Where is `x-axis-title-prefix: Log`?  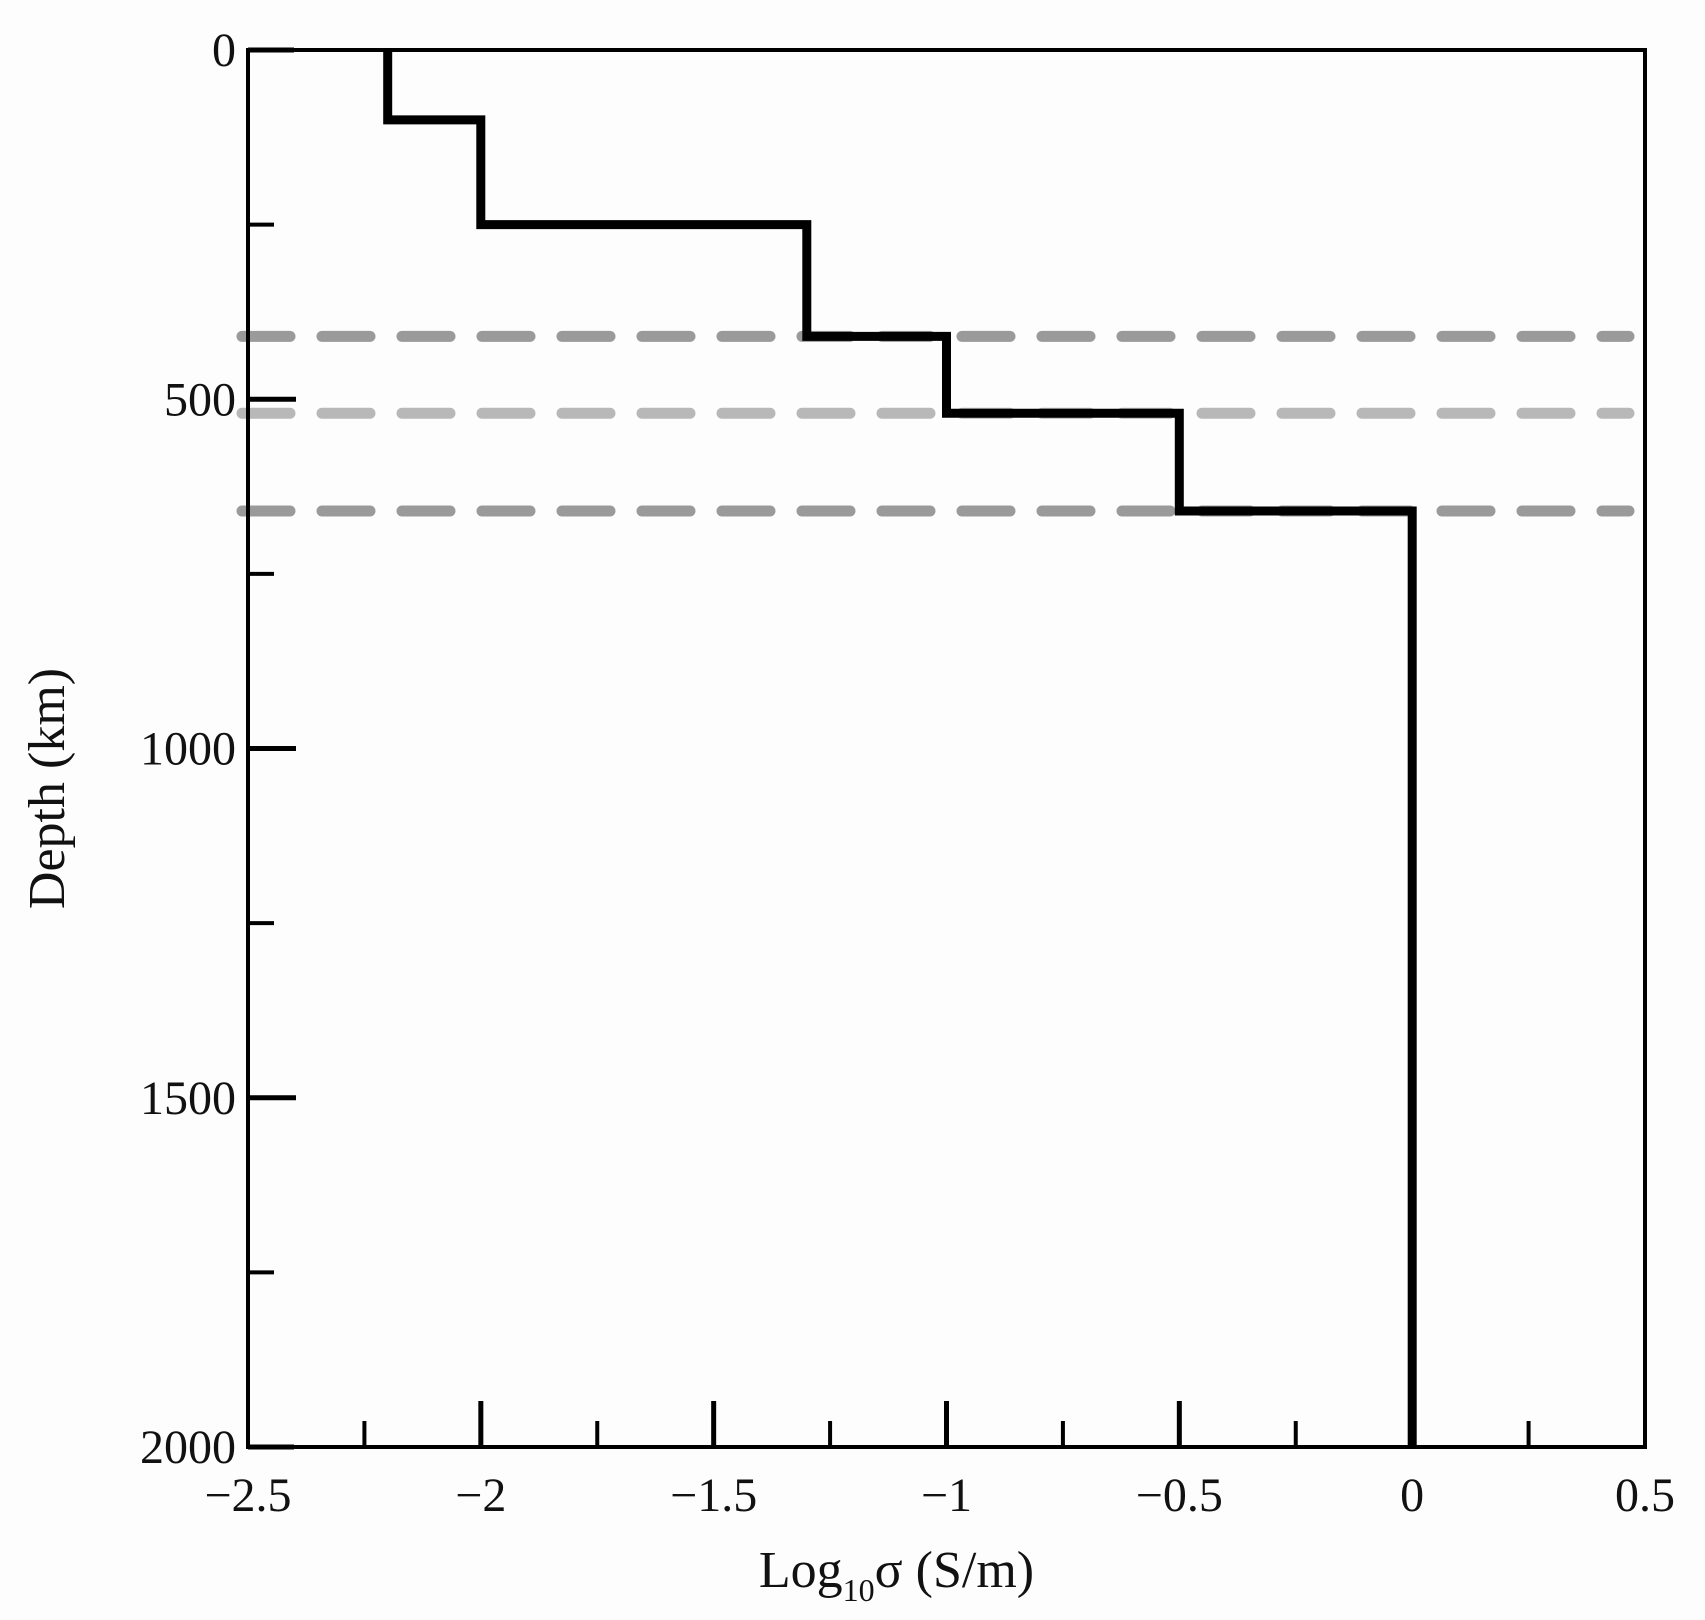 x-axis-title-prefix: Log is located at coordinates (801, 1570).